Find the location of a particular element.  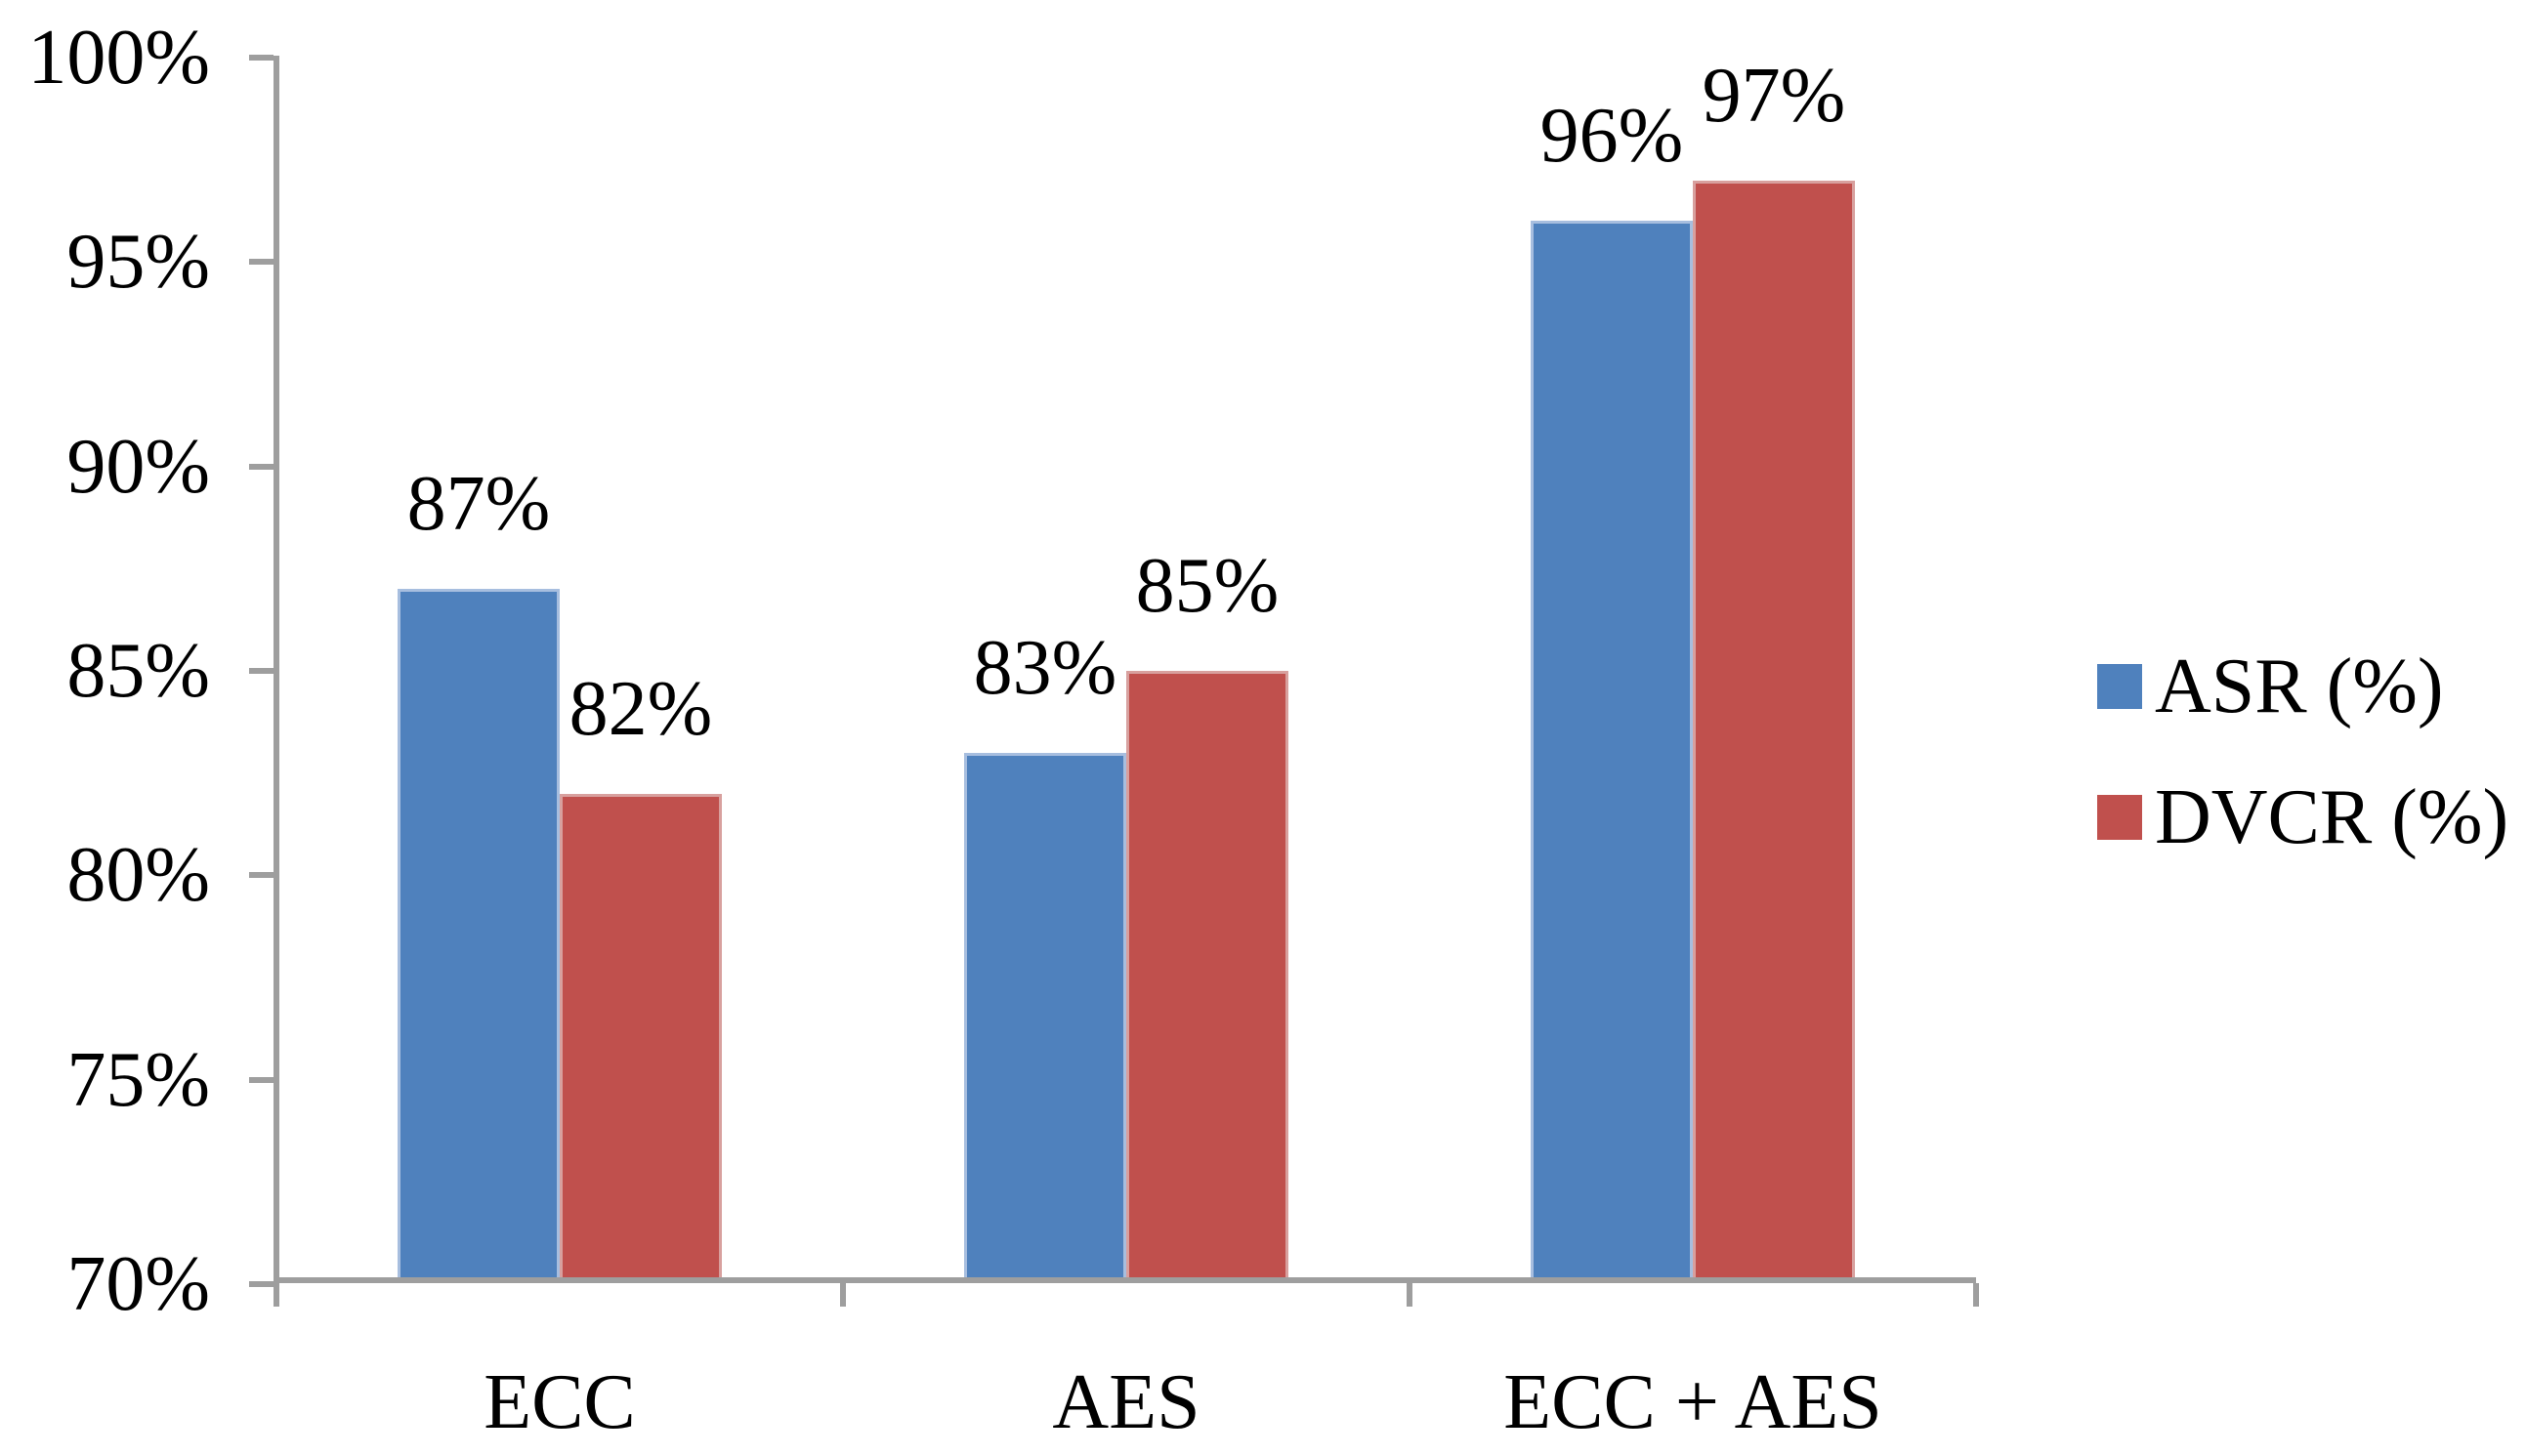

legend-swatch-dvcr is located at coordinates (2119, 817).